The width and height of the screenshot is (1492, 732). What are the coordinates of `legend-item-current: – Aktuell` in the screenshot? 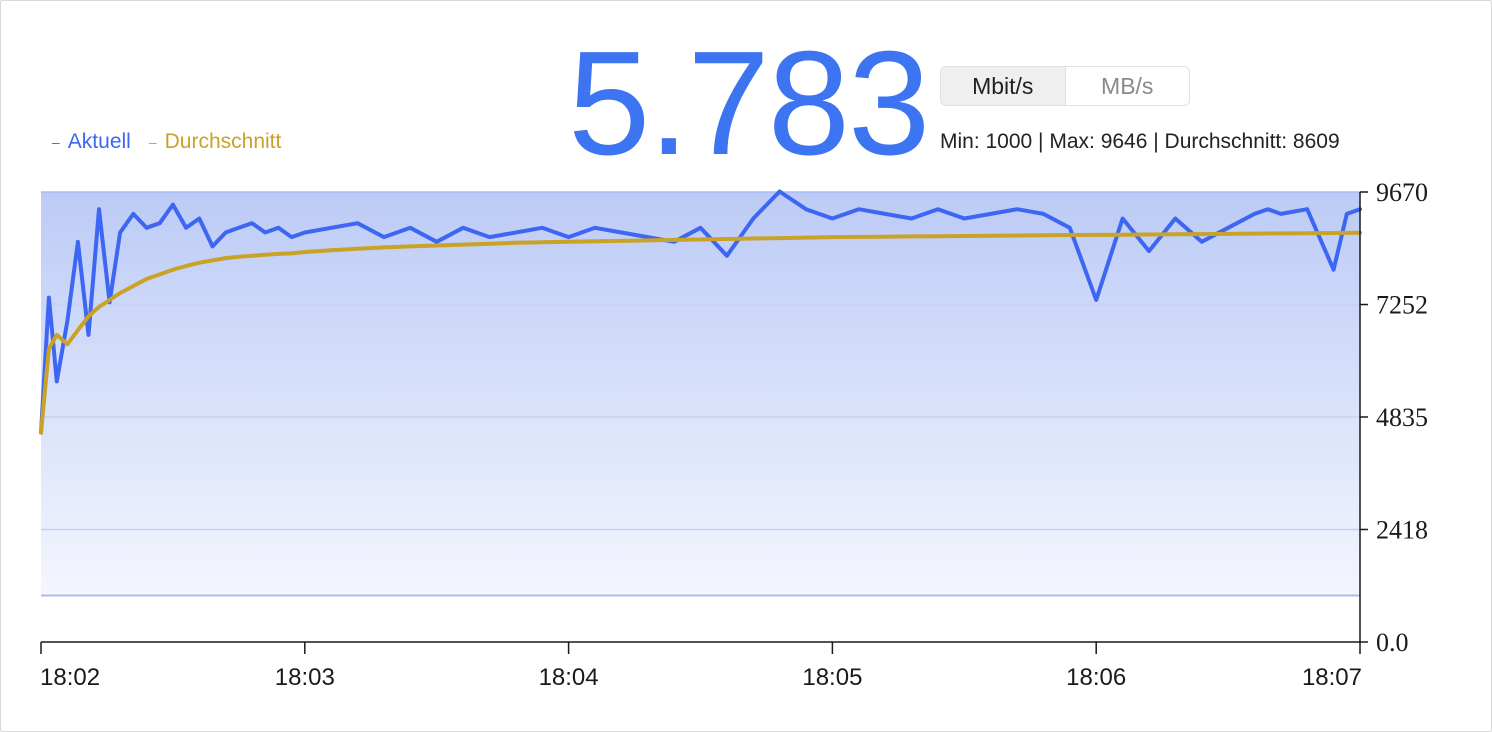 It's located at (91, 142).